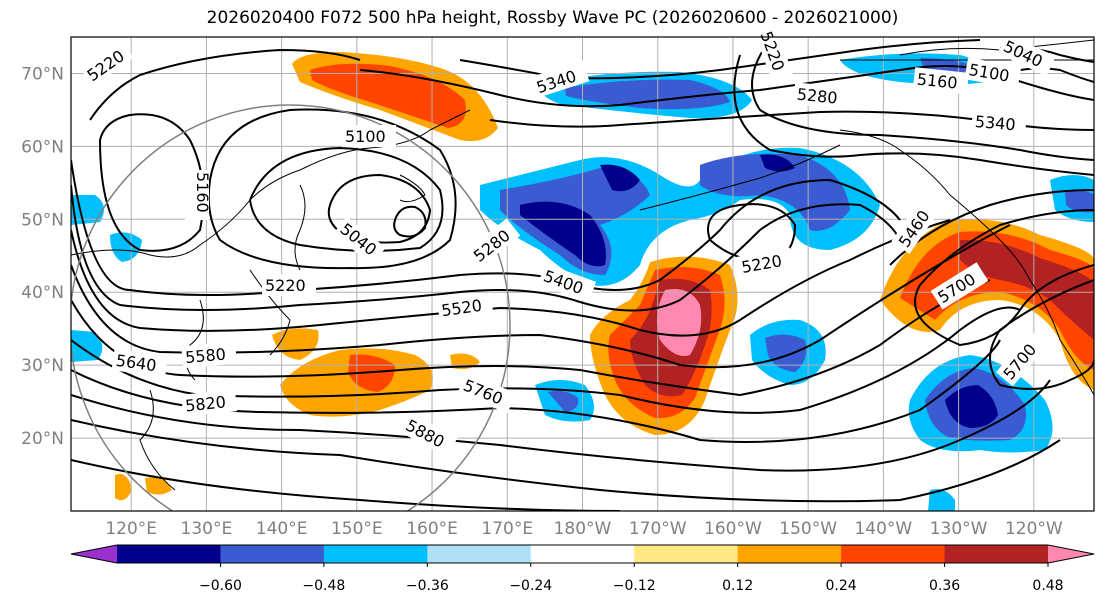  What do you see at coordinates (817, 96) in the screenshot?
I see `contour-label: 5280` at bounding box center [817, 96].